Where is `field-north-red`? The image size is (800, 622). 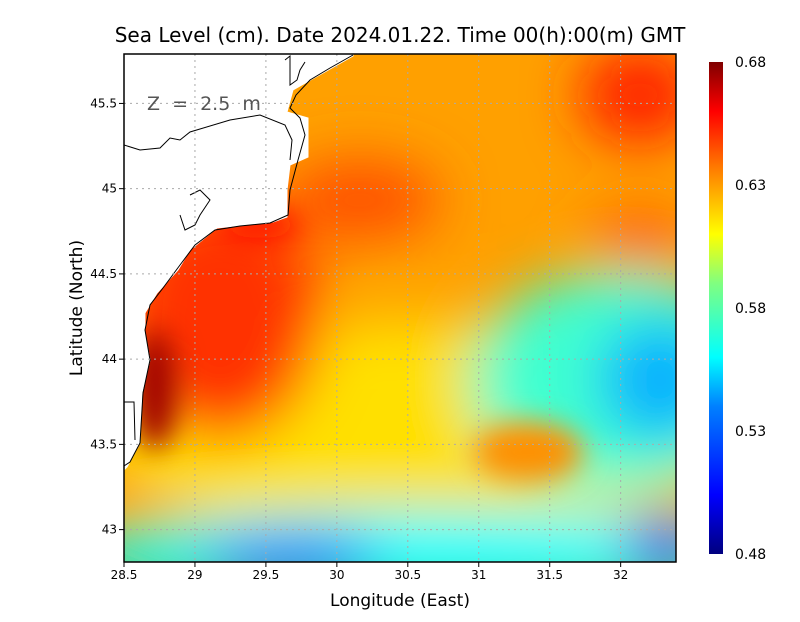 field-north-red is located at coordinates (360, 200).